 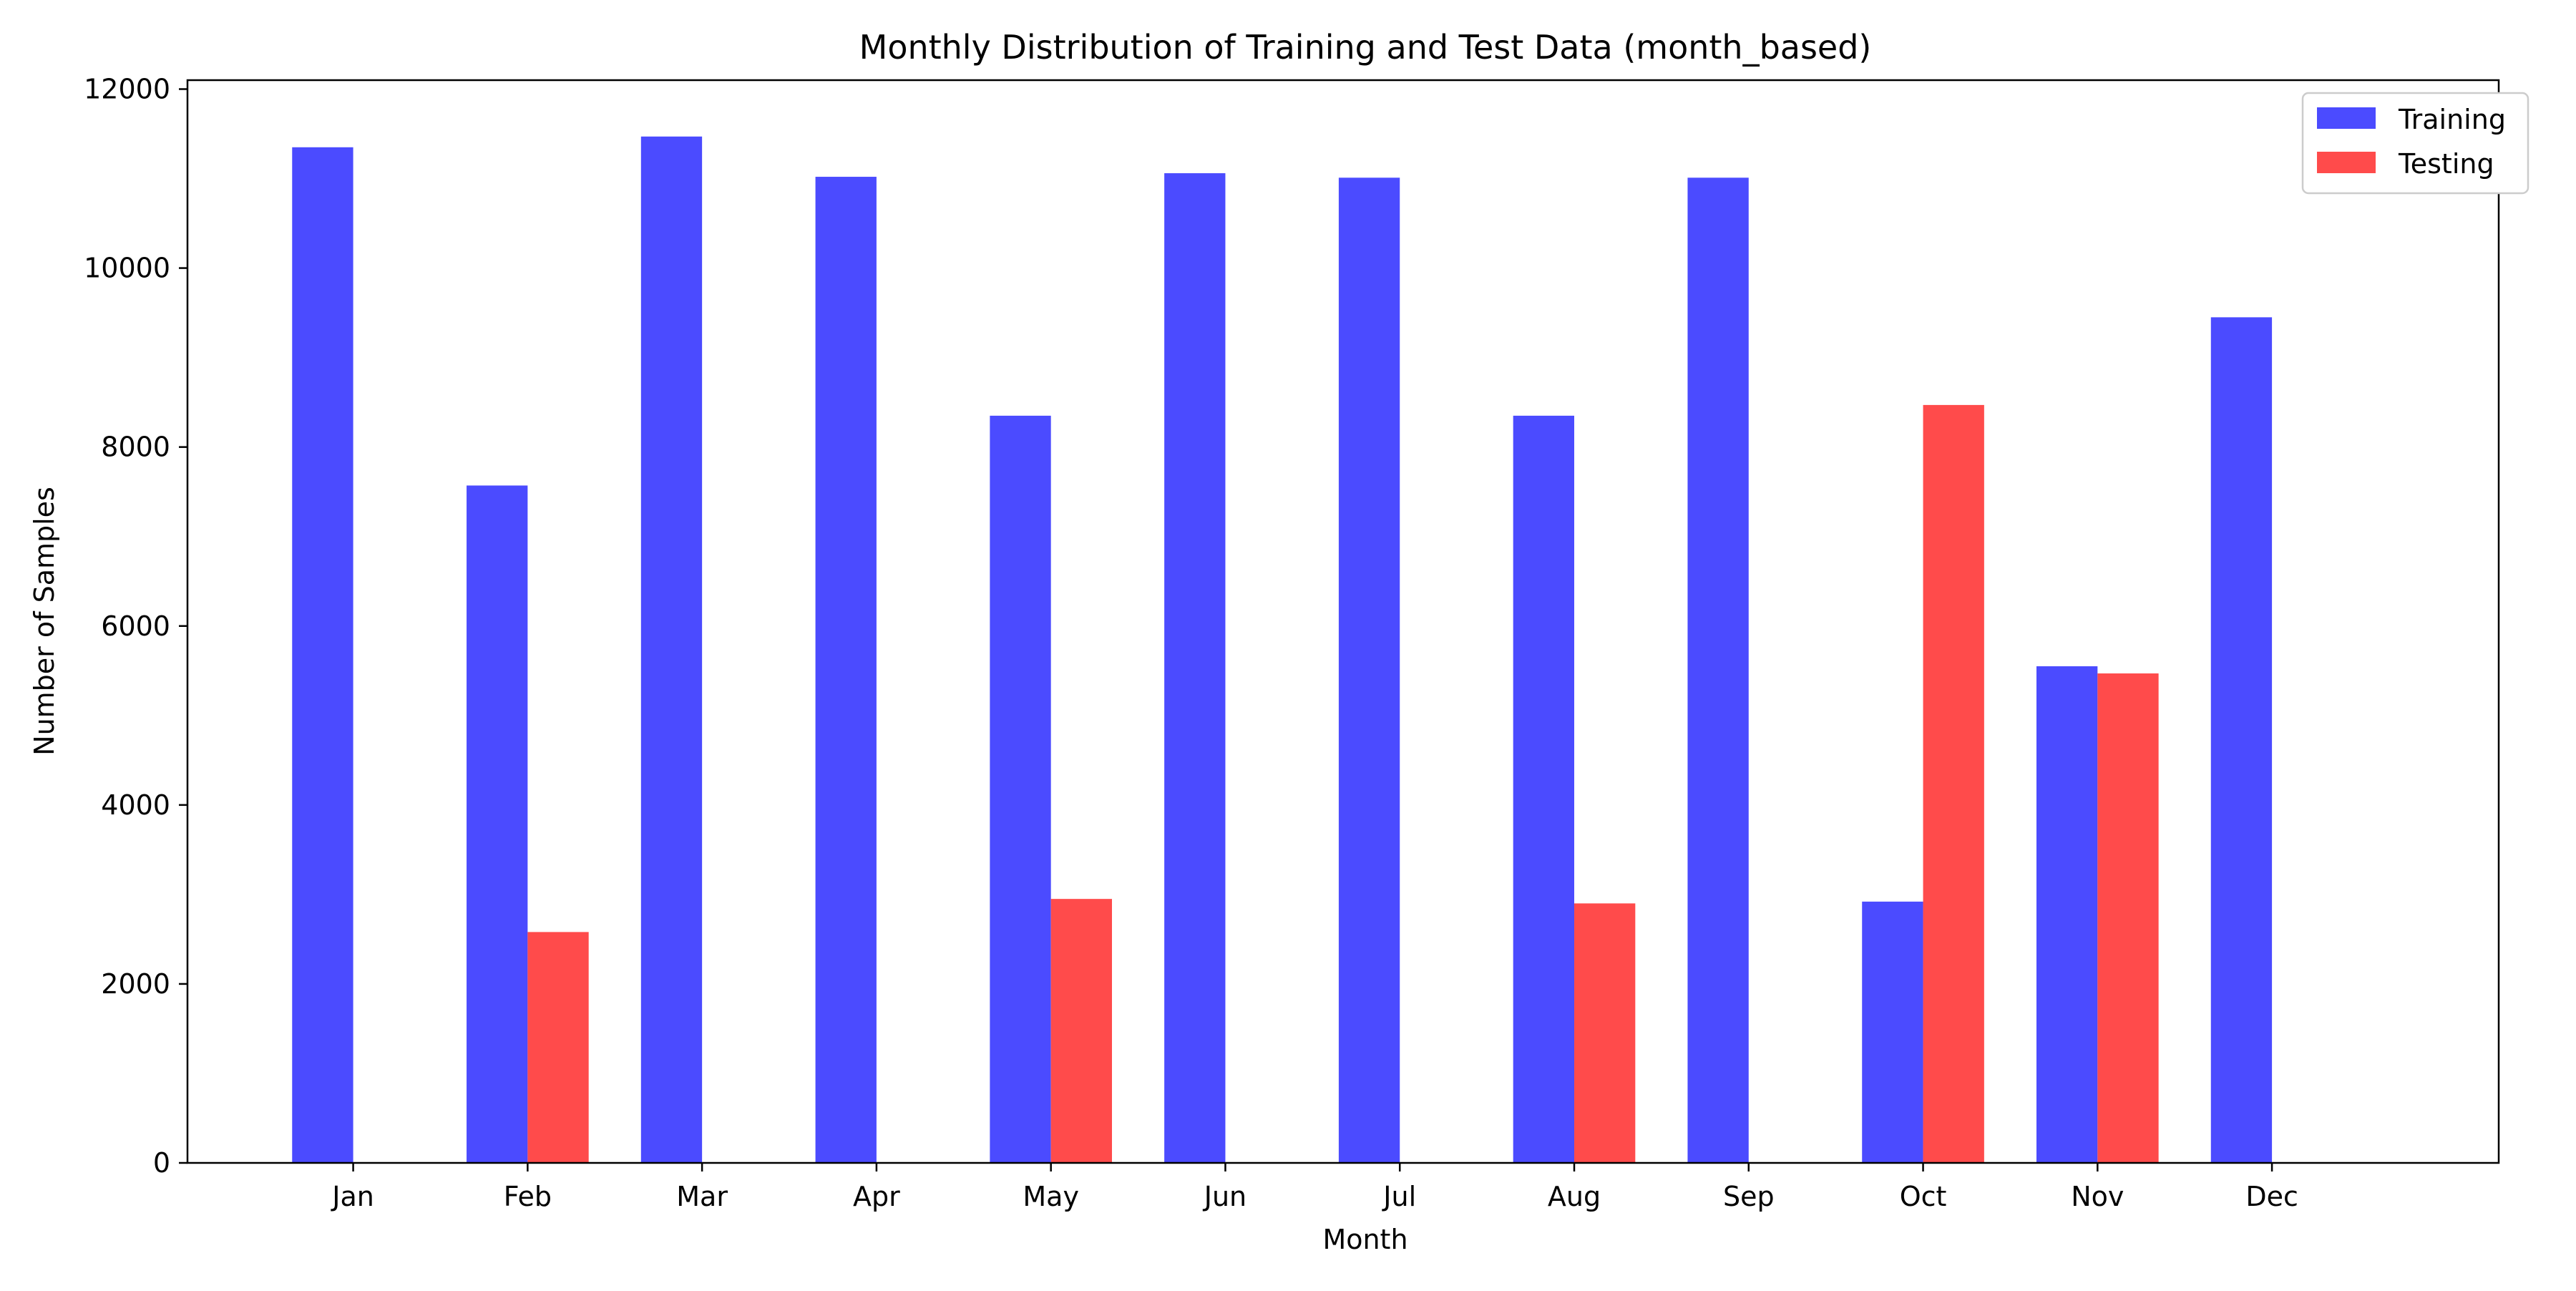 What do you see at coordinates (1364, 1239) in the screenshot?
I see `x-axis-label: Month` at bounding box center [1364, 1239].